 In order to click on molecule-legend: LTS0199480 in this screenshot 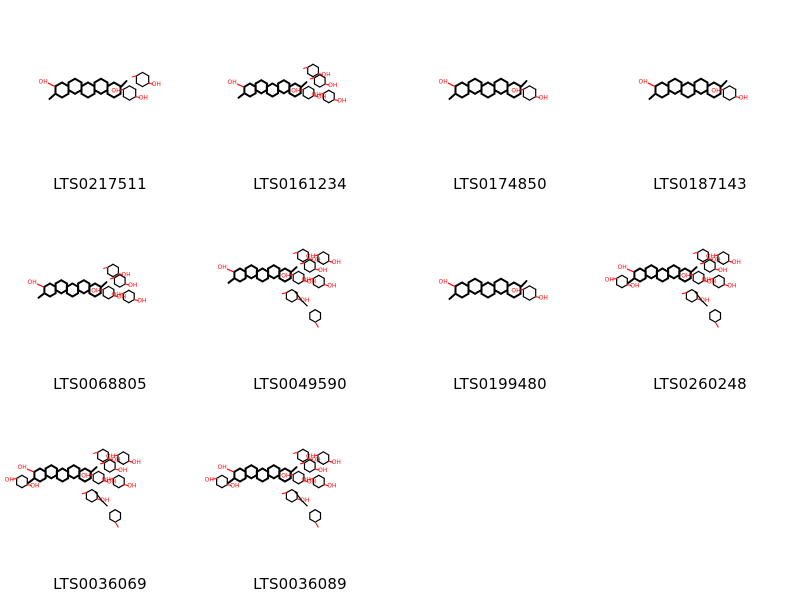, I will do `click(500, 384)`.